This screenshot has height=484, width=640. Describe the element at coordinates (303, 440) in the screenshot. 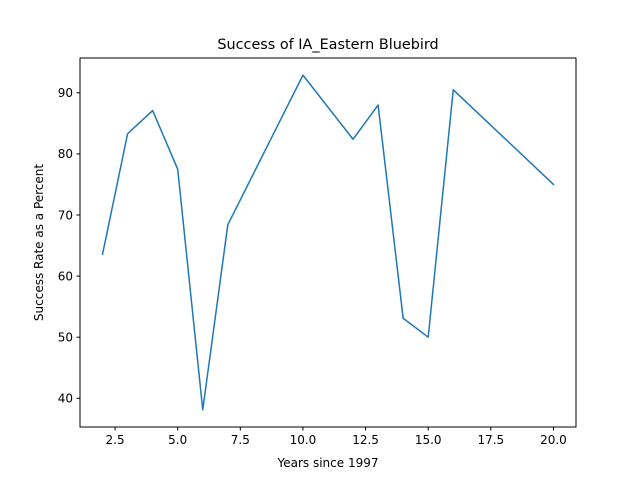

I see `x-tick-label: 10.0` at that location.